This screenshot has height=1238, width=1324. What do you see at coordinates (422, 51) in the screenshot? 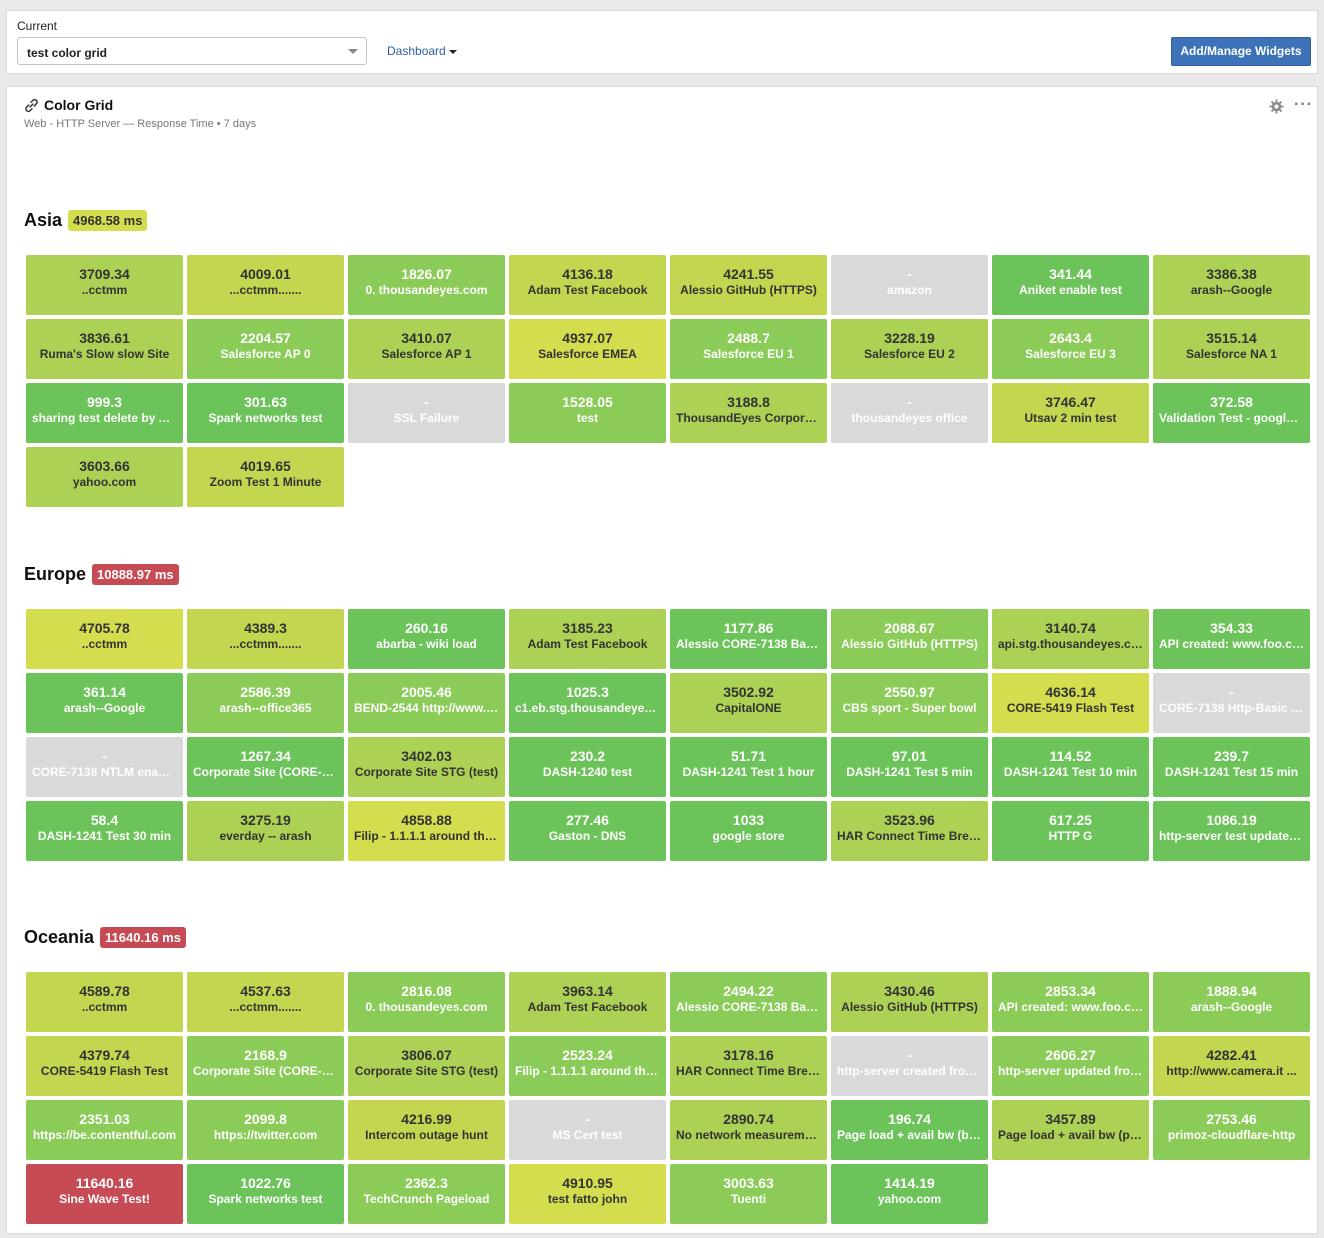
I see `dashboard-menu-button: Dashboard` at bounding box center [422, 51].